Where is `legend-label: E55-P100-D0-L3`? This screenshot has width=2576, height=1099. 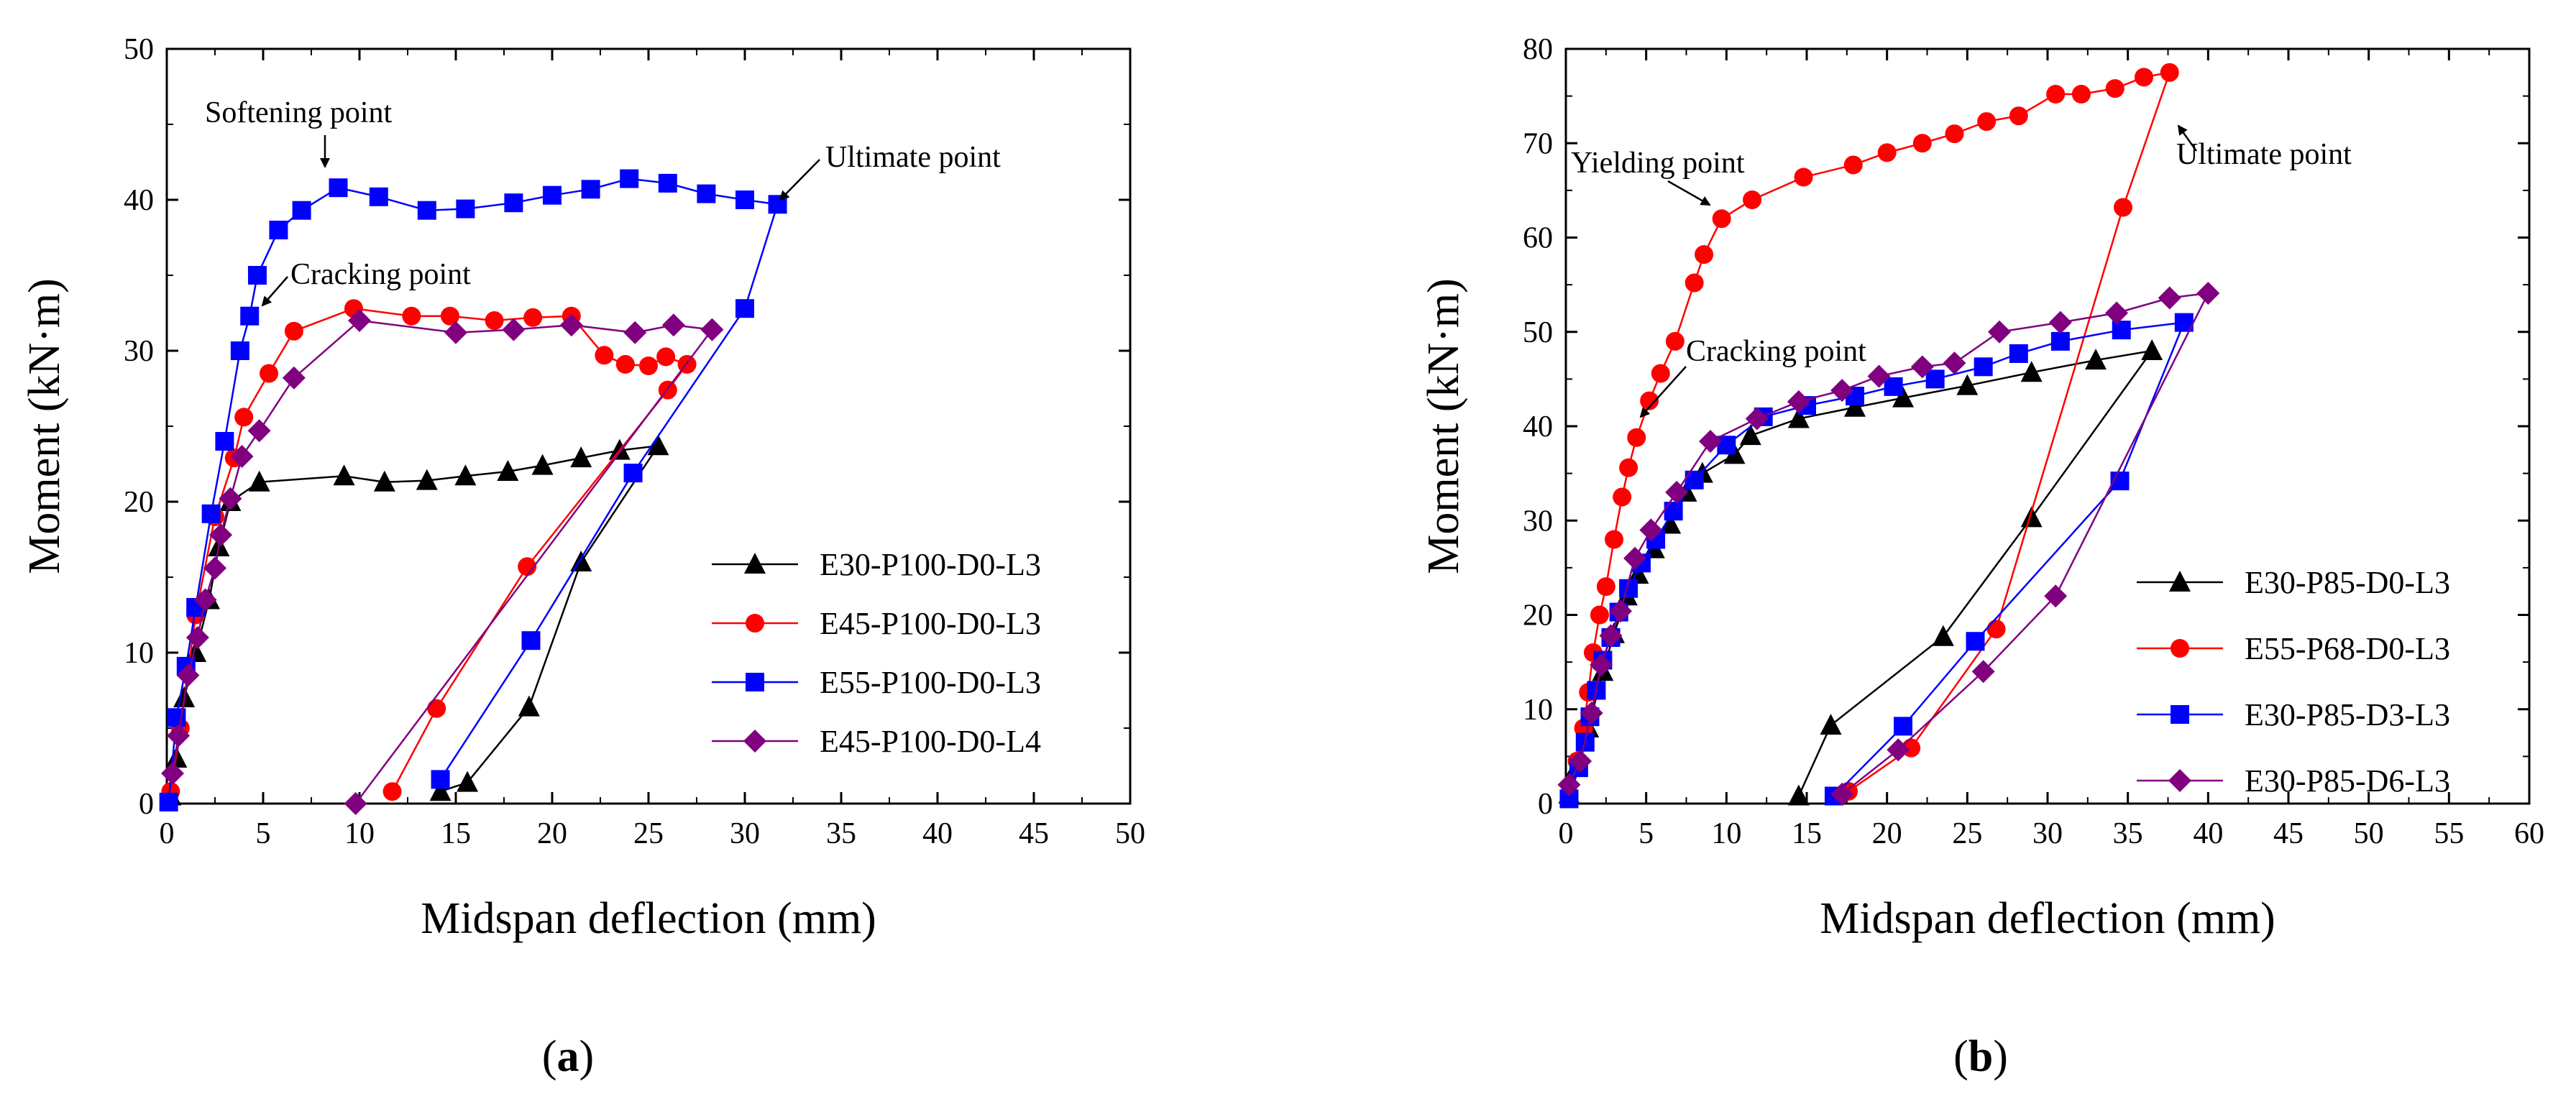
legend-label: E55-P100-D0-L3 is located at coordinates (930, 683).